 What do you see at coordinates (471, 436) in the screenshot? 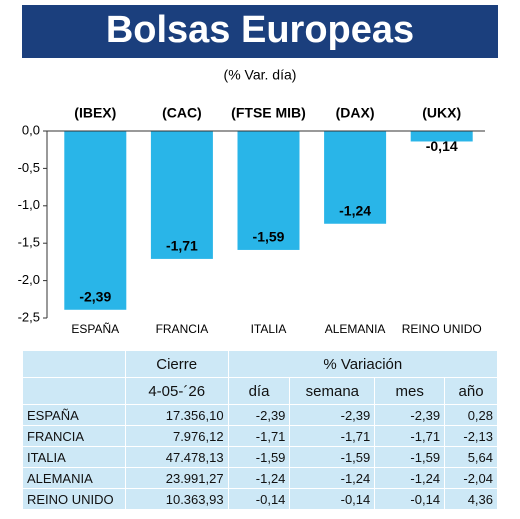
I see `table-cell: -2,13` at bounding box center [471, 436].